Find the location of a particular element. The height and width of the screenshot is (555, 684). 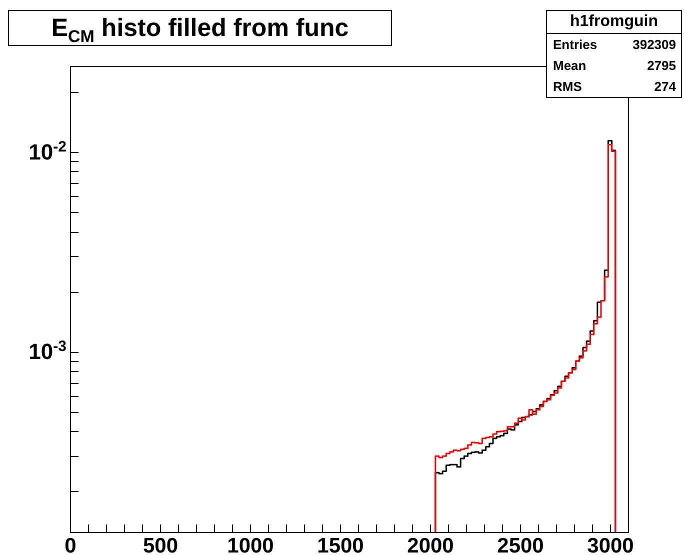

x-tick-label: 1000 is located at coordinates (250, 544).